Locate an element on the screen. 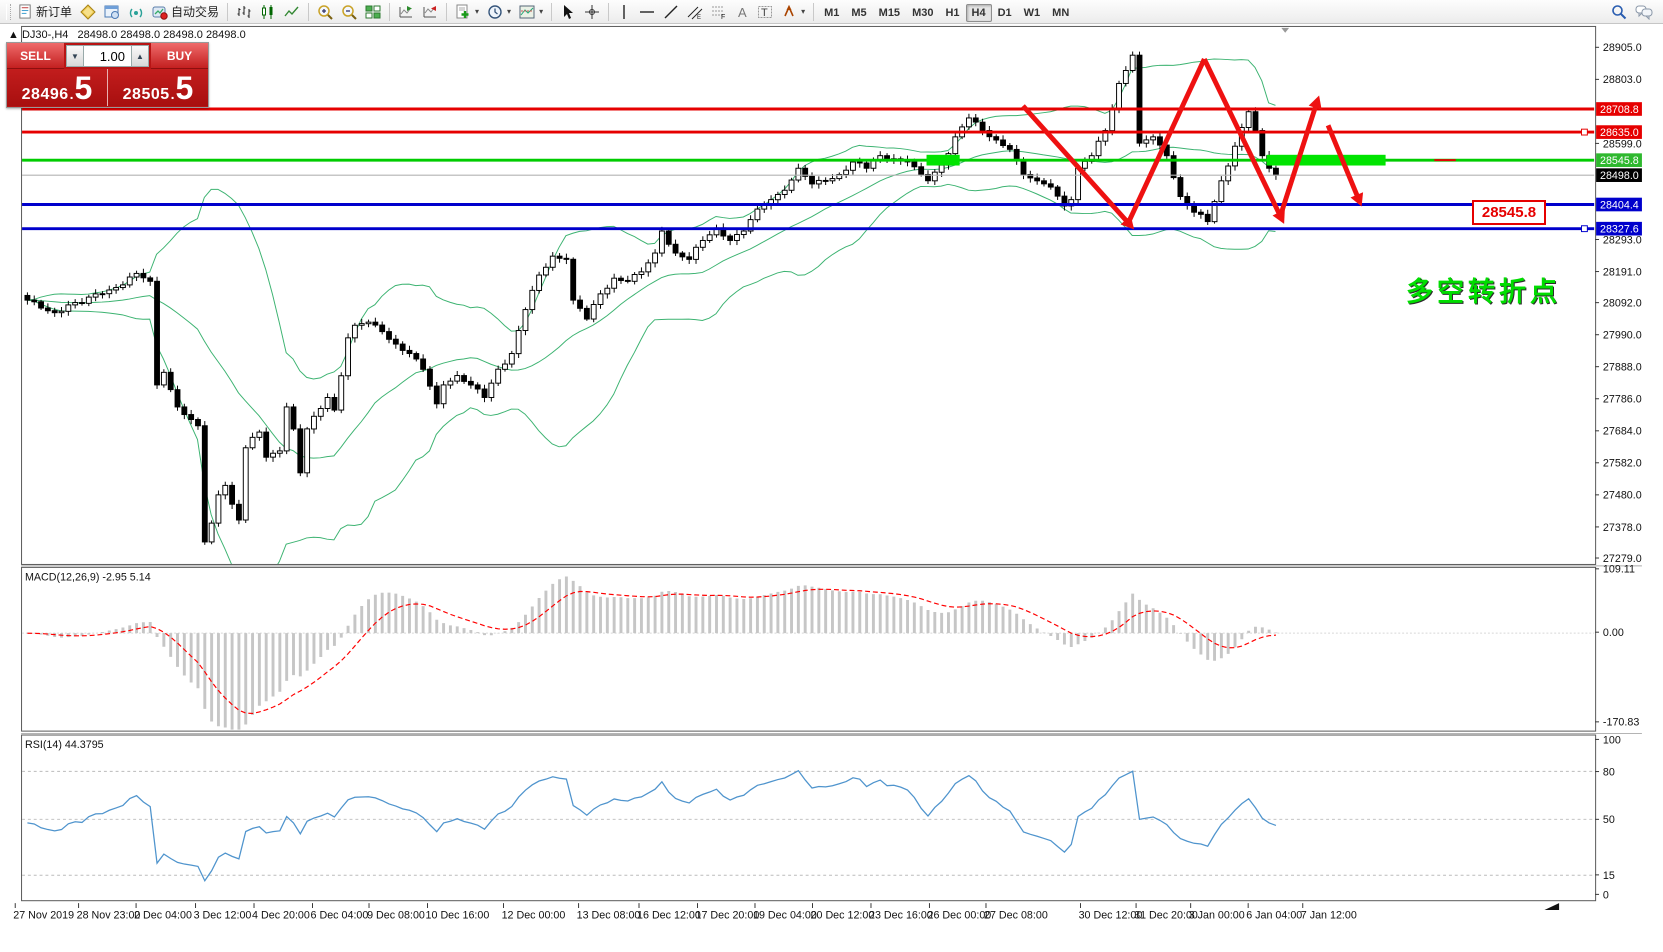 The image size is (1663, 952). svg-text: 28092.0 is located at coordinates (1622, 304).